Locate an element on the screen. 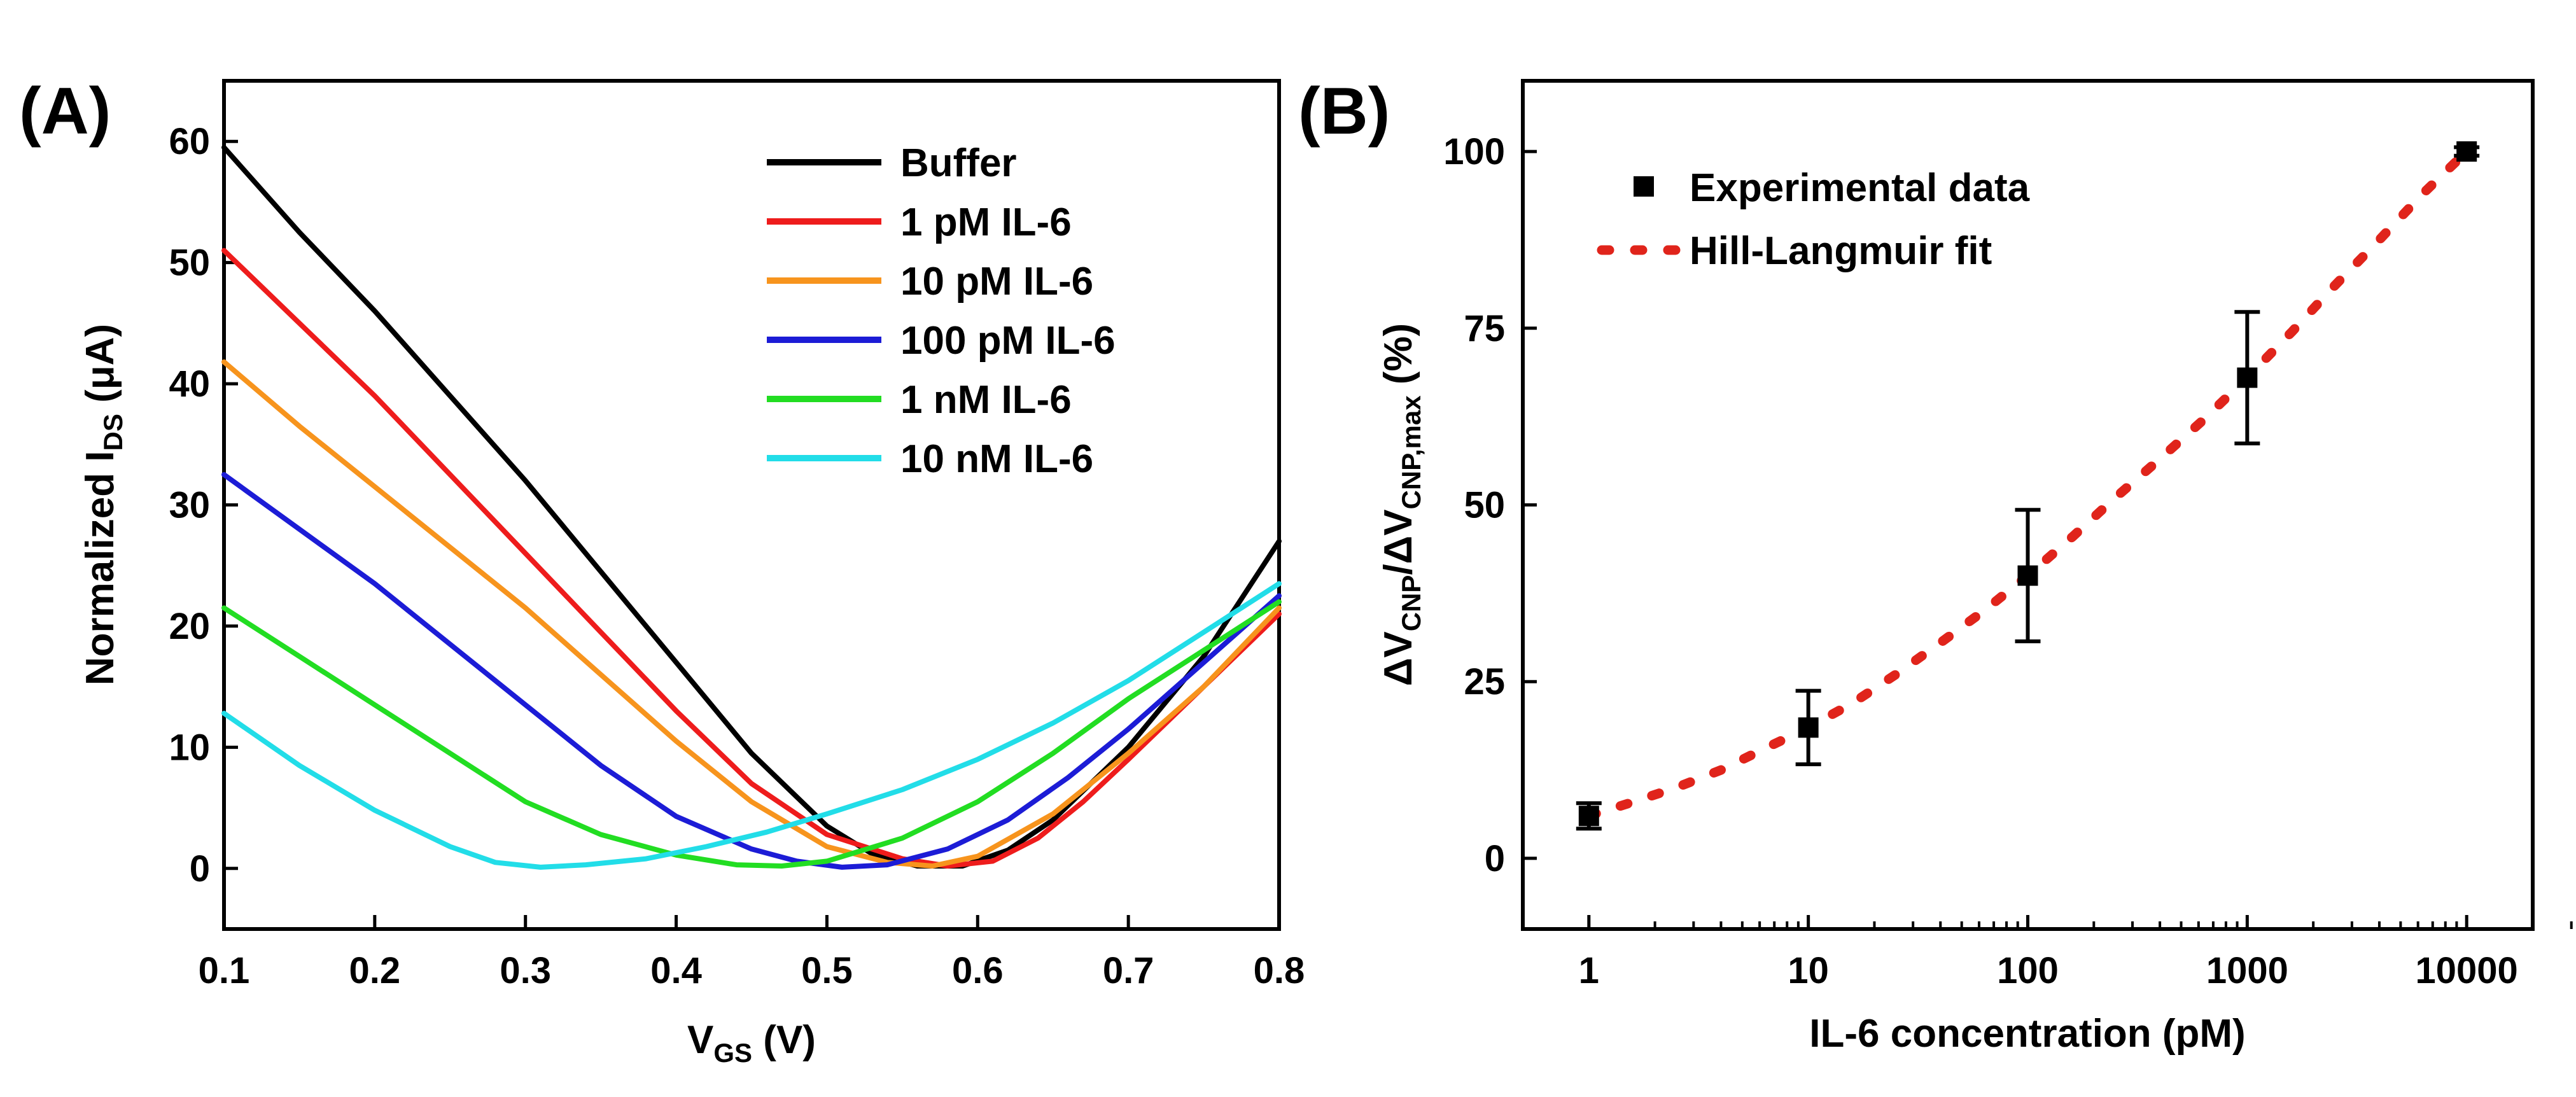 The image size is (2576, 1097). panel-b-y-axis-title: ΔVCNP/ΔVCNP,max (%) is located at coordinates (1401, 505).